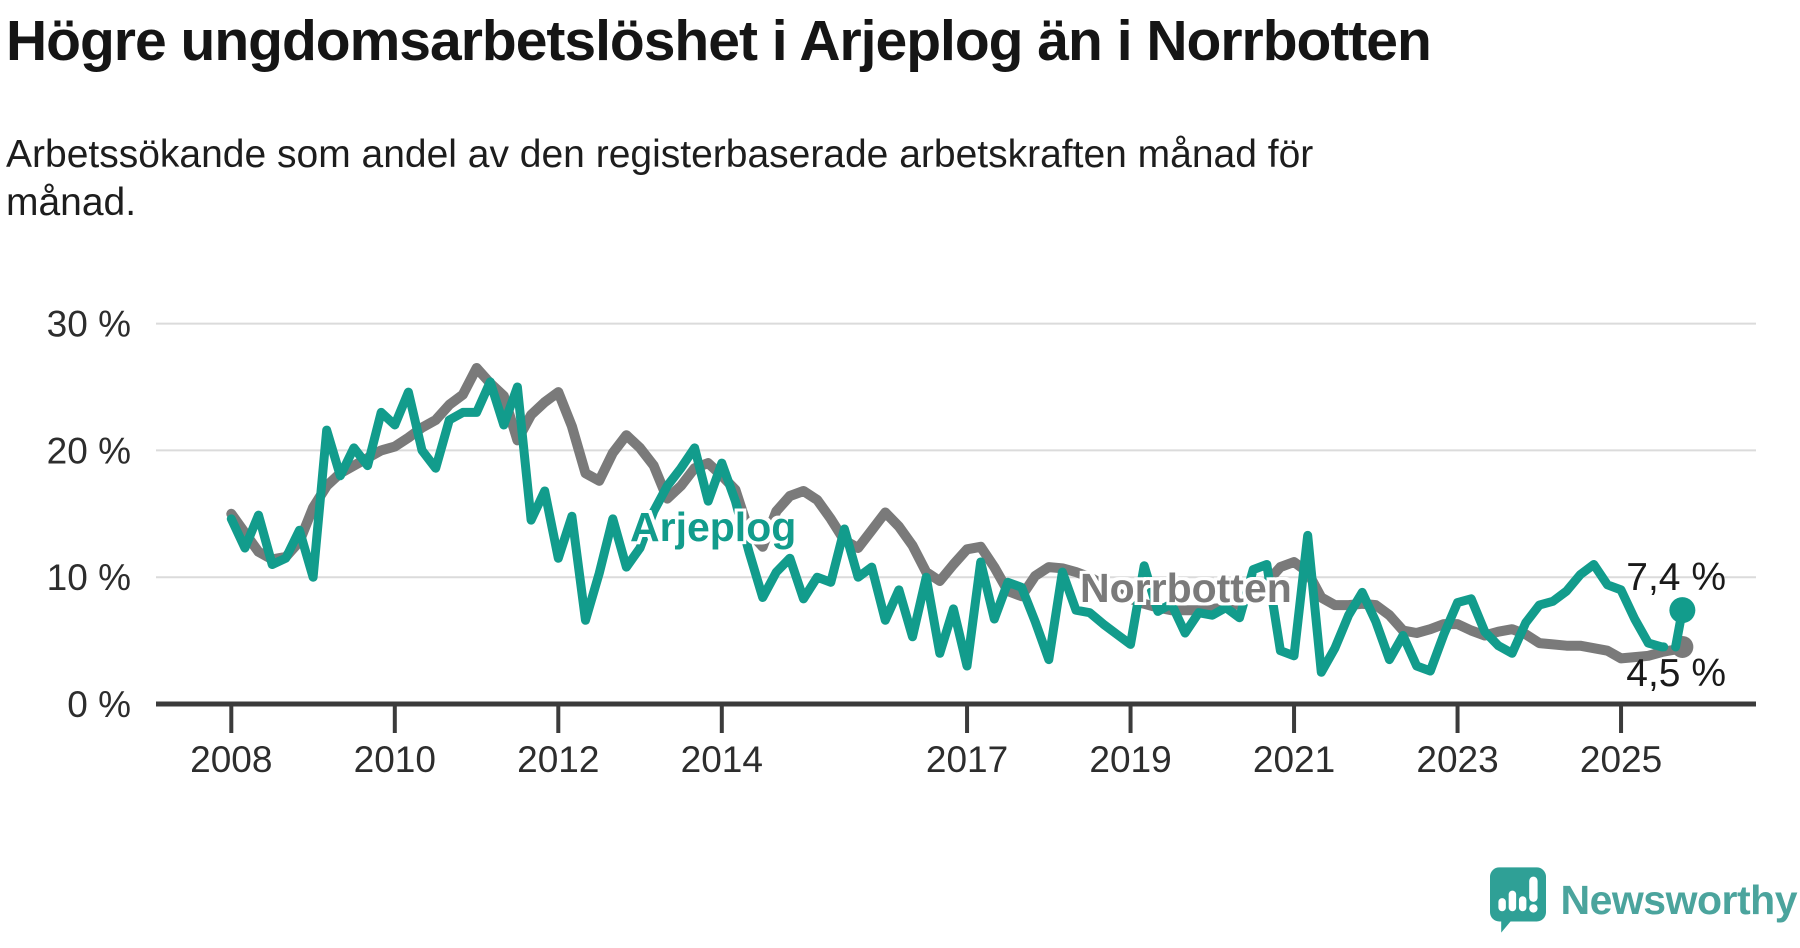 The height and width of the screenshot is (948, 1800). What do you see at coordinates (1533, 908) in the screenshot?
I see `logo-exclamation-dot` at bounding box center [1533, 908].